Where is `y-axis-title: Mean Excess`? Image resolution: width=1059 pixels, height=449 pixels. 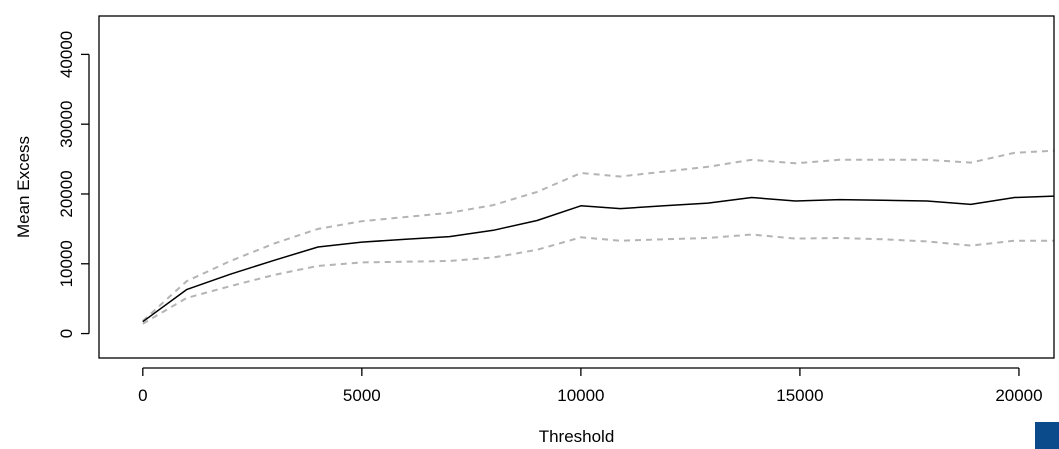 y-axis-title: Mean Excess is located at coordinates (23, 187).